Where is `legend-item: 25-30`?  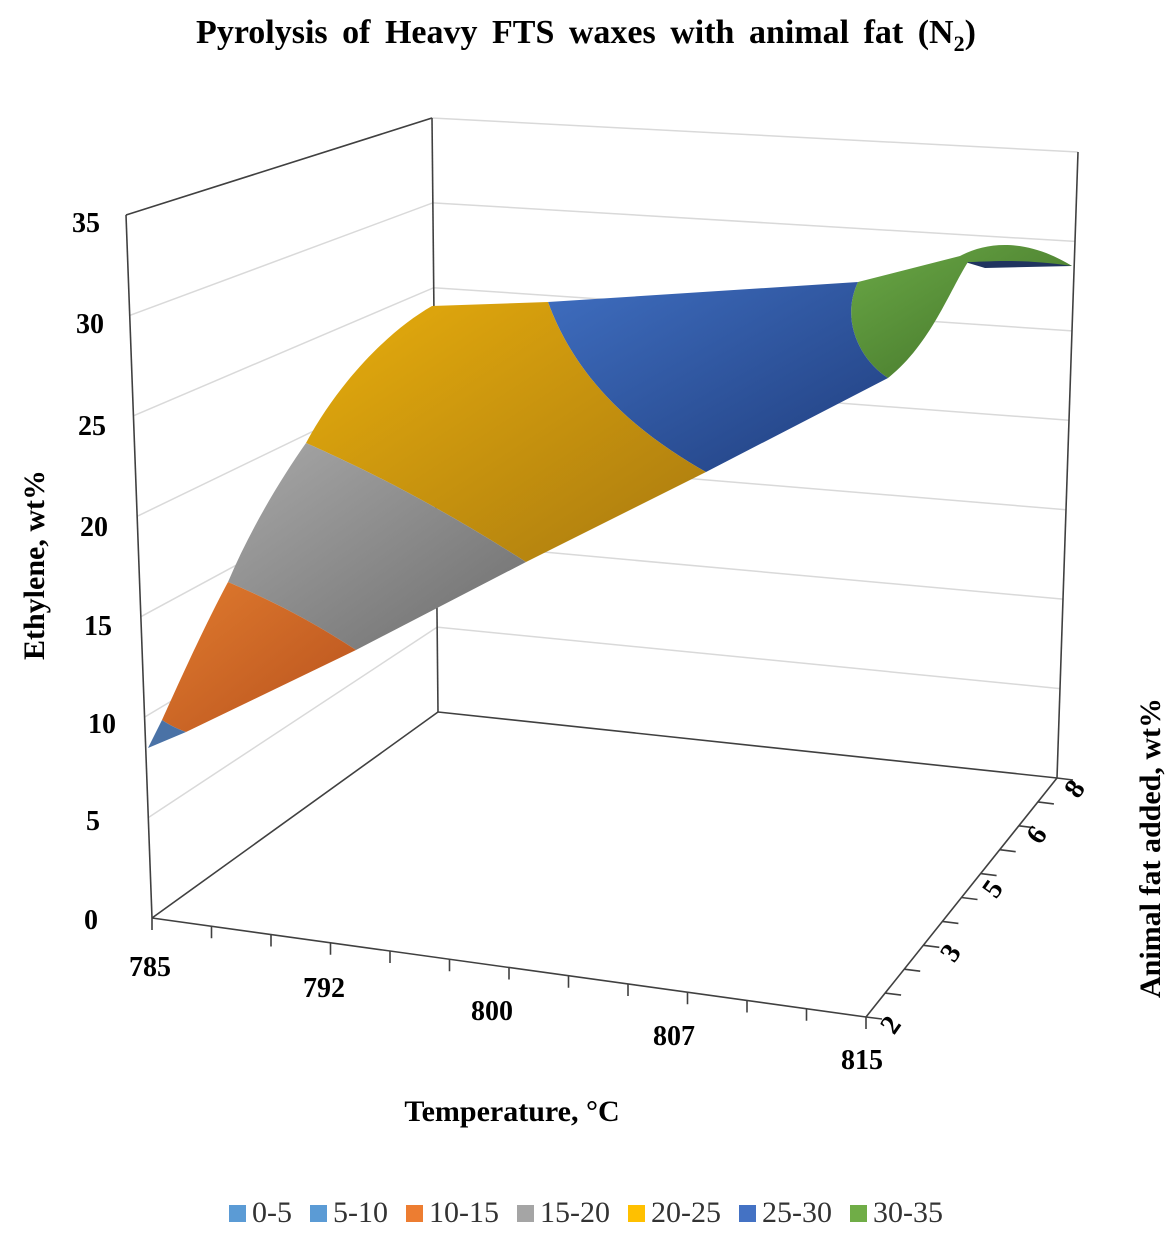
legend-item: 25-30 is located at coordinates (785, 1213).